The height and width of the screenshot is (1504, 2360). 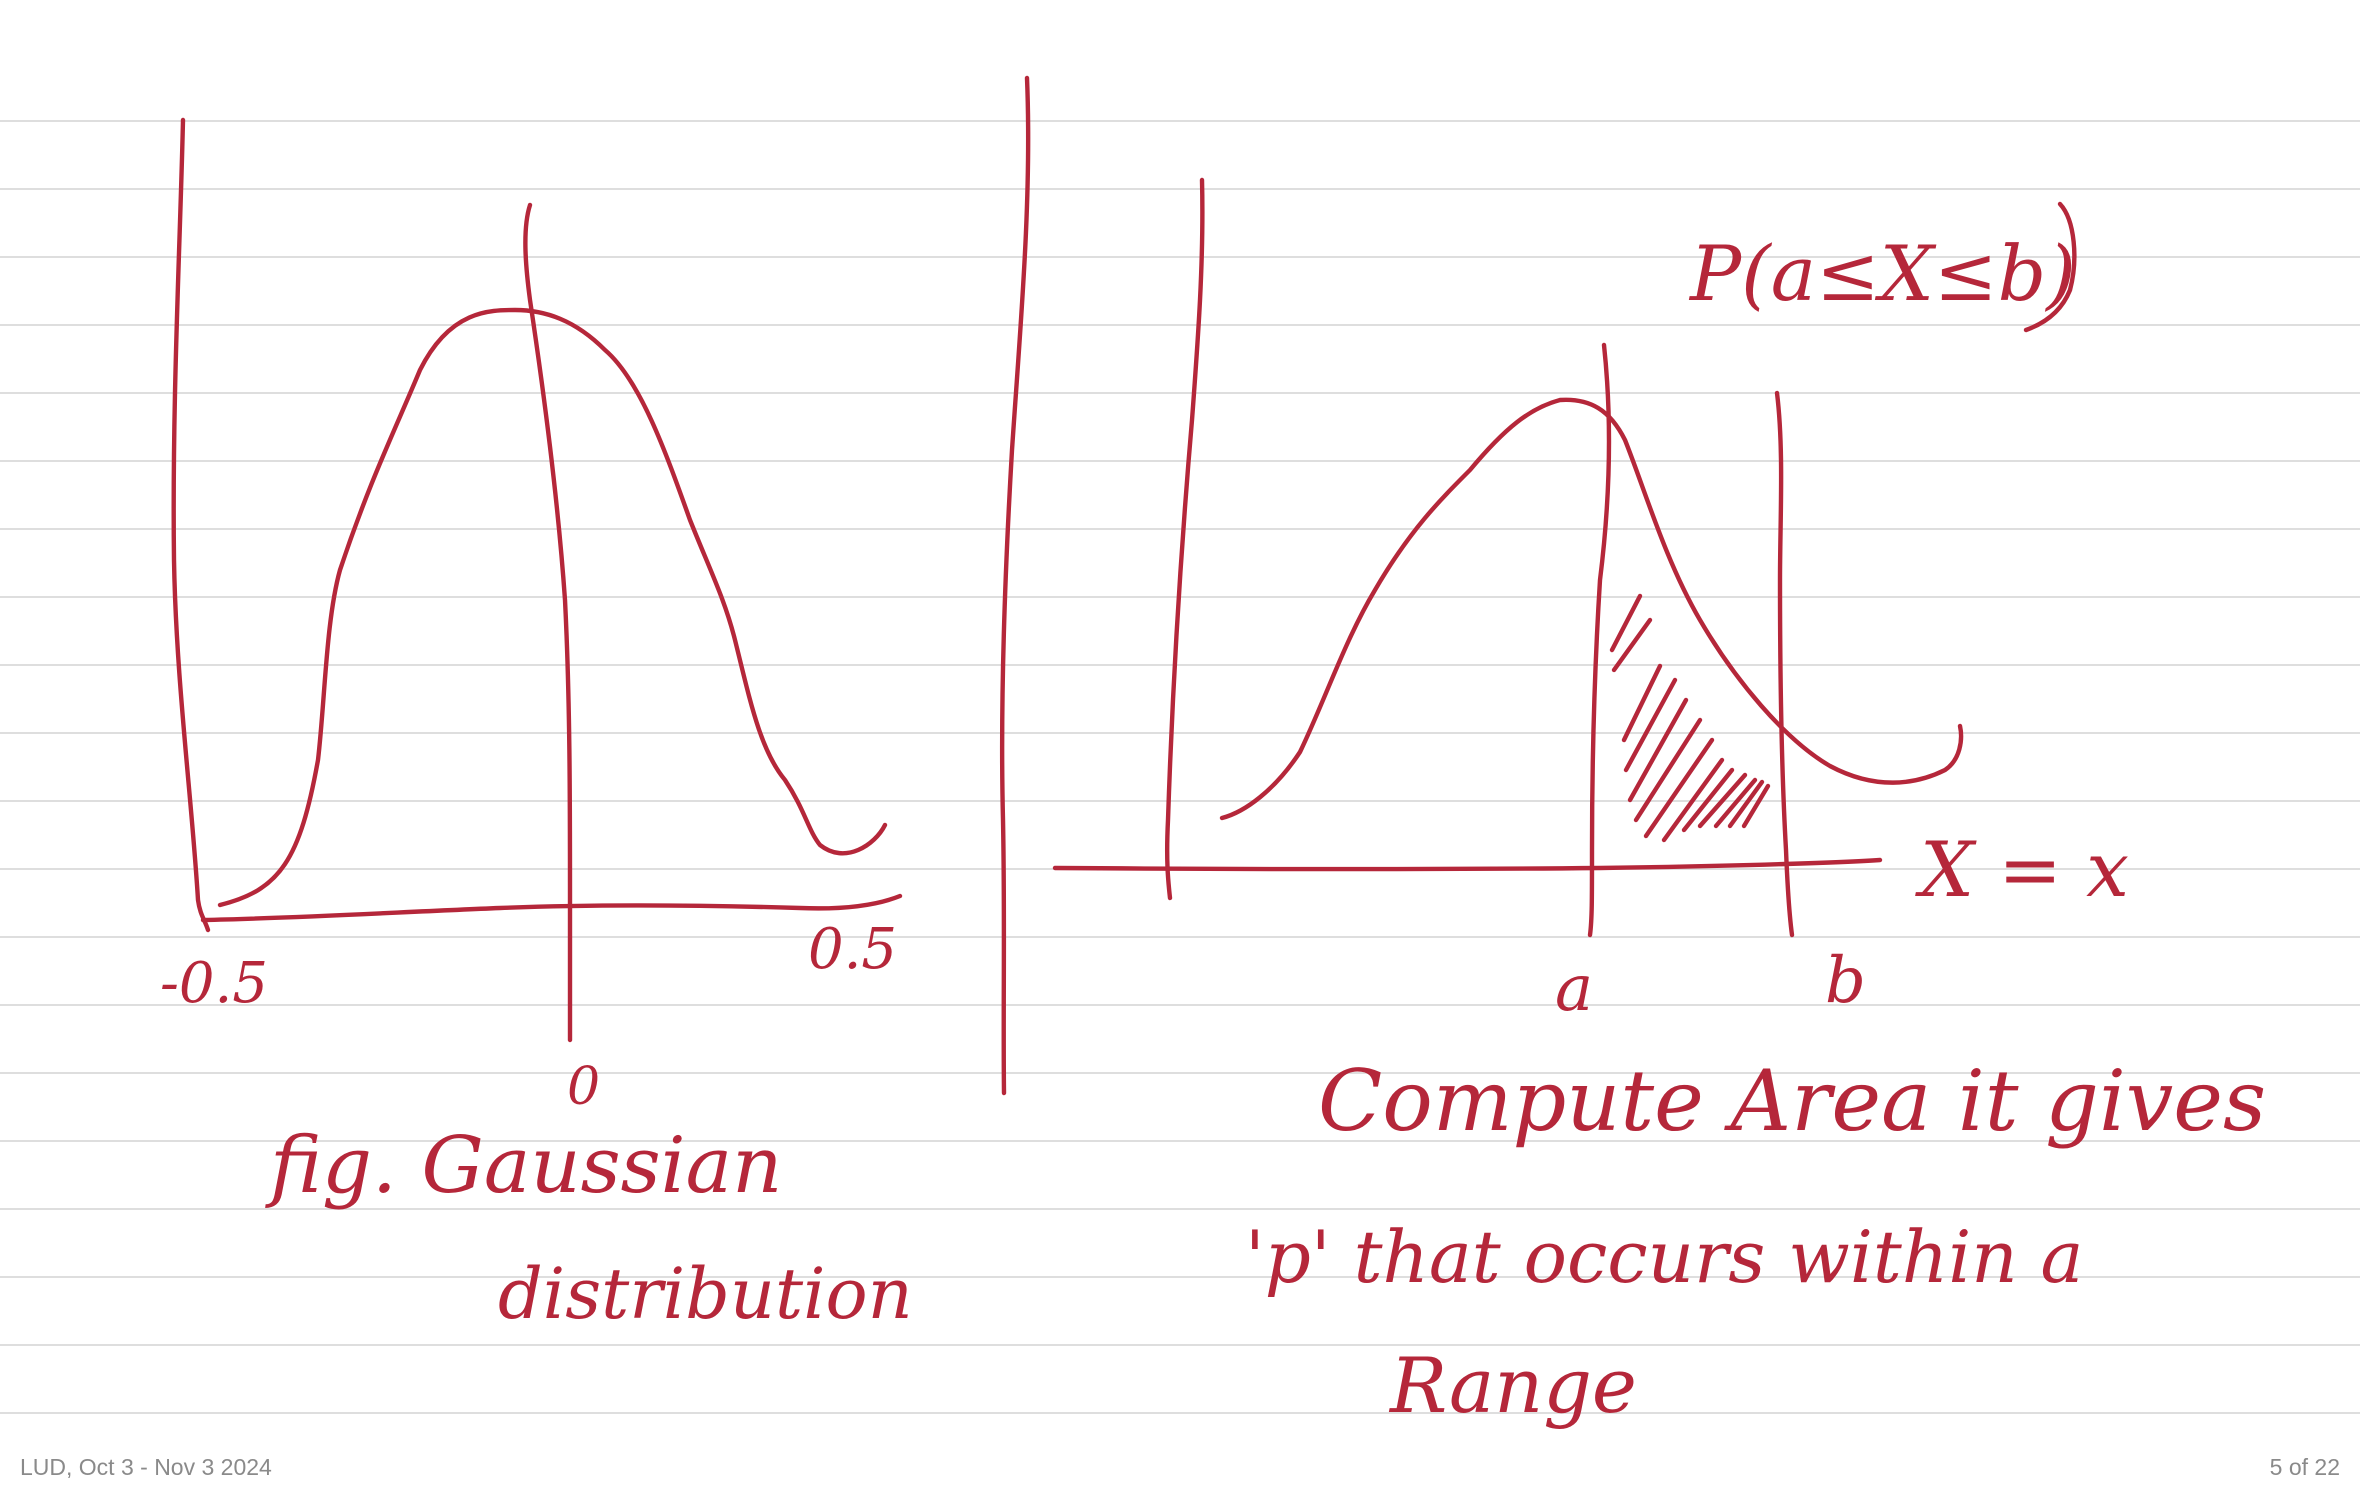 I want to click on divider-stroke, so click(x=1015, y=585).